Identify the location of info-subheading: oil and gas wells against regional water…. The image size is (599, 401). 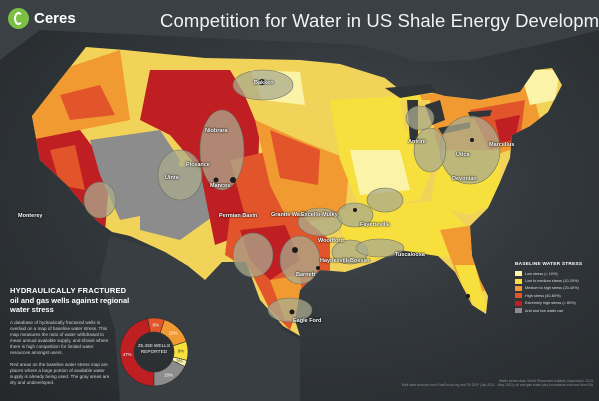
(70, 305).